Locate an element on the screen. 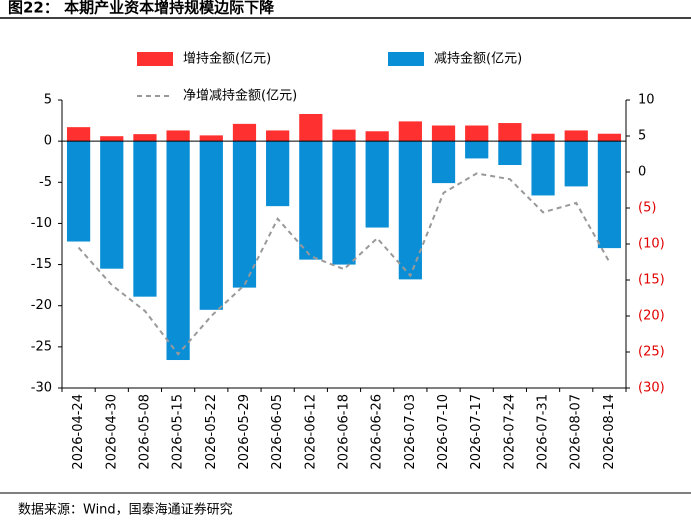 This screenshot has width=691, height=524. chart-title: 图22： 本期产业资本增持规模边际下降 is located at coordinates (141, 8).